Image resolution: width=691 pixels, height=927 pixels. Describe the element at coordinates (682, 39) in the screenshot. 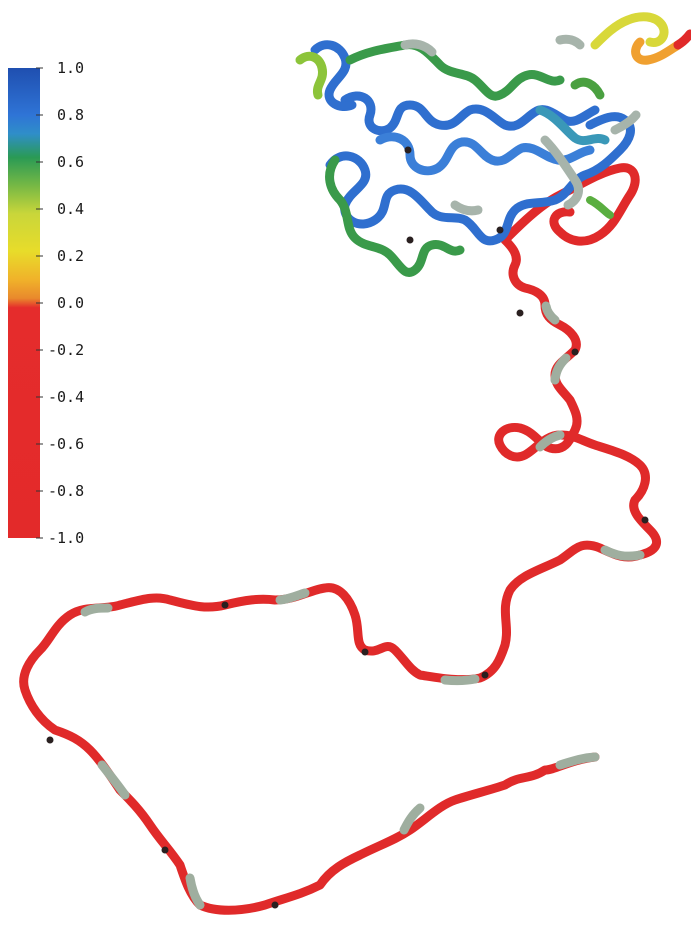

I see `terminal-red-tip` at that location.